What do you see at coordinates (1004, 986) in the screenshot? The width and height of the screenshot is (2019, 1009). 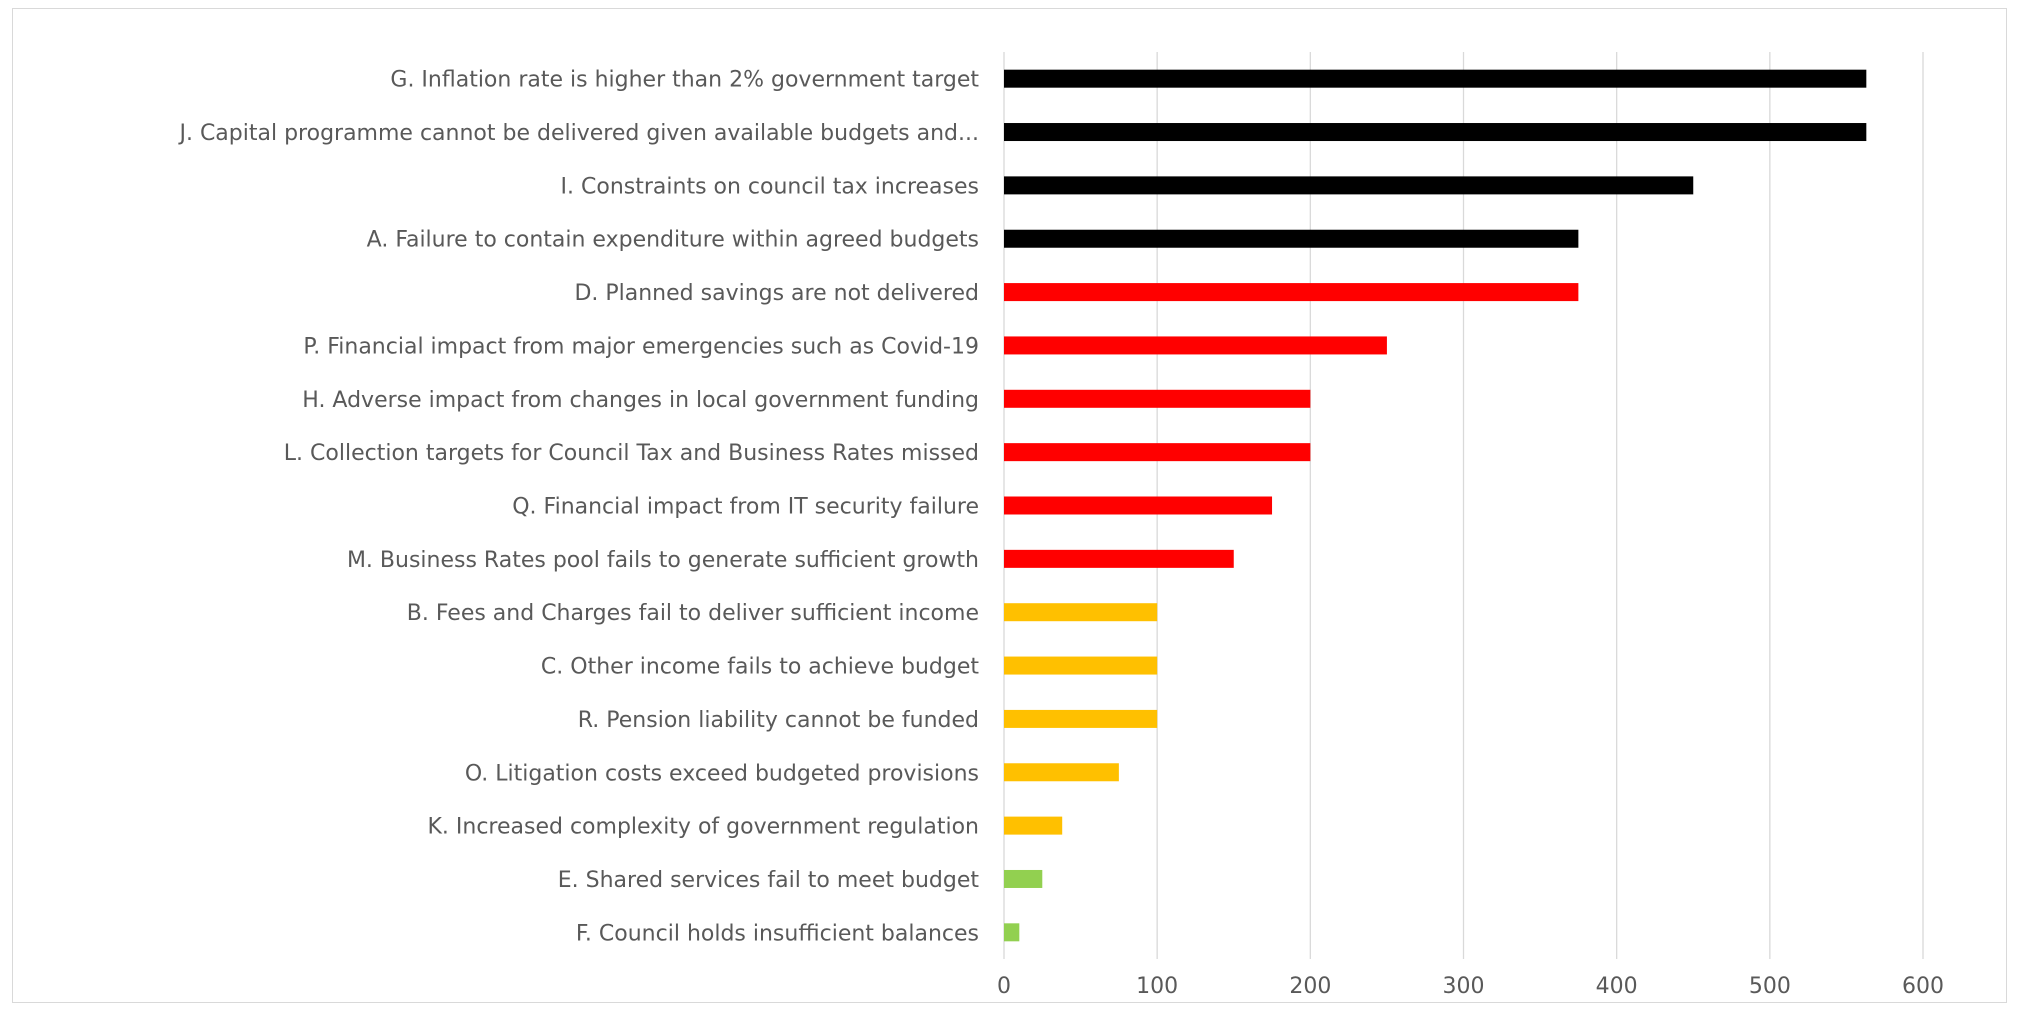 I see `x-tick-label: 0` at bounding box center [1004, 986].